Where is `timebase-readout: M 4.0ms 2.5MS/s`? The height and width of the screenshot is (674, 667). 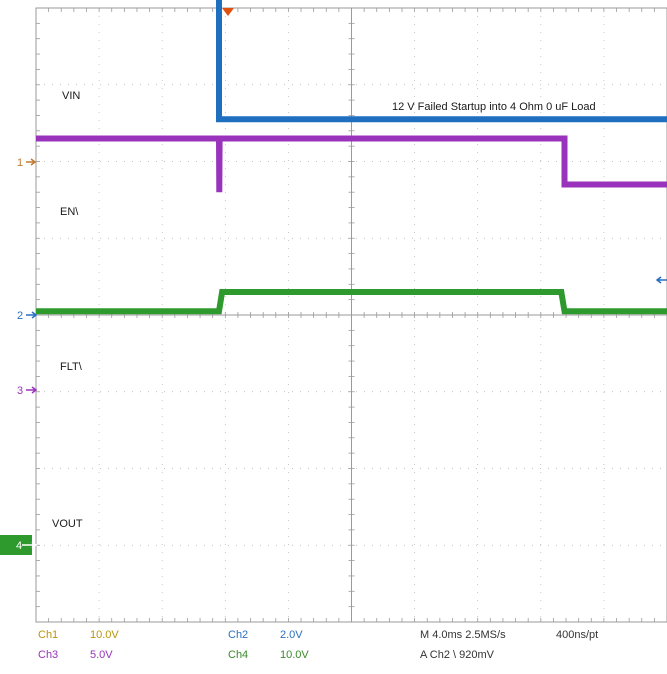 timebase-readout: M 4.0ms 2.5MS/s is located at coordinates (463, 635).